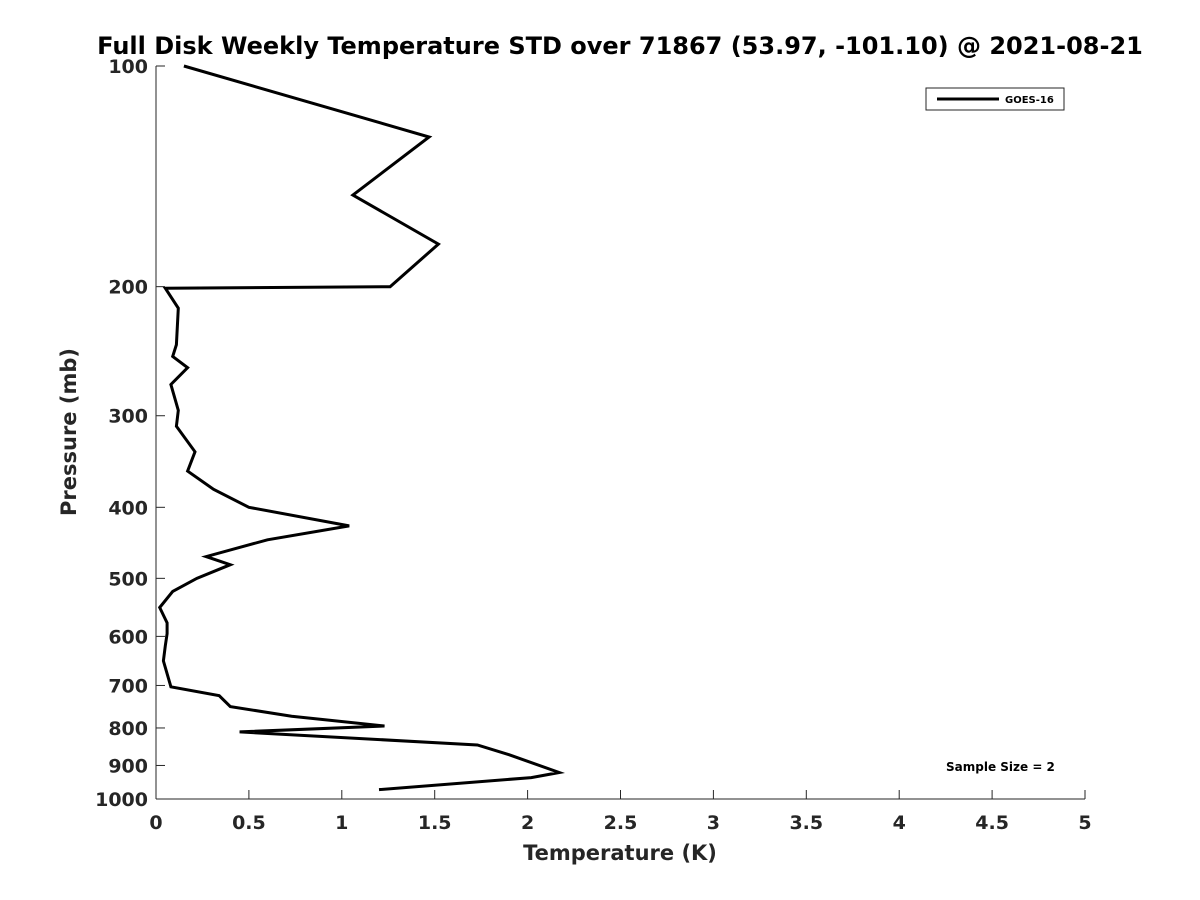 The width and height of the screenshot is (1200, 900). What do you see at coordinates (128, 67) in the screenshot?
I see `y-tick-label: 100` at bounding box center [128, 67].